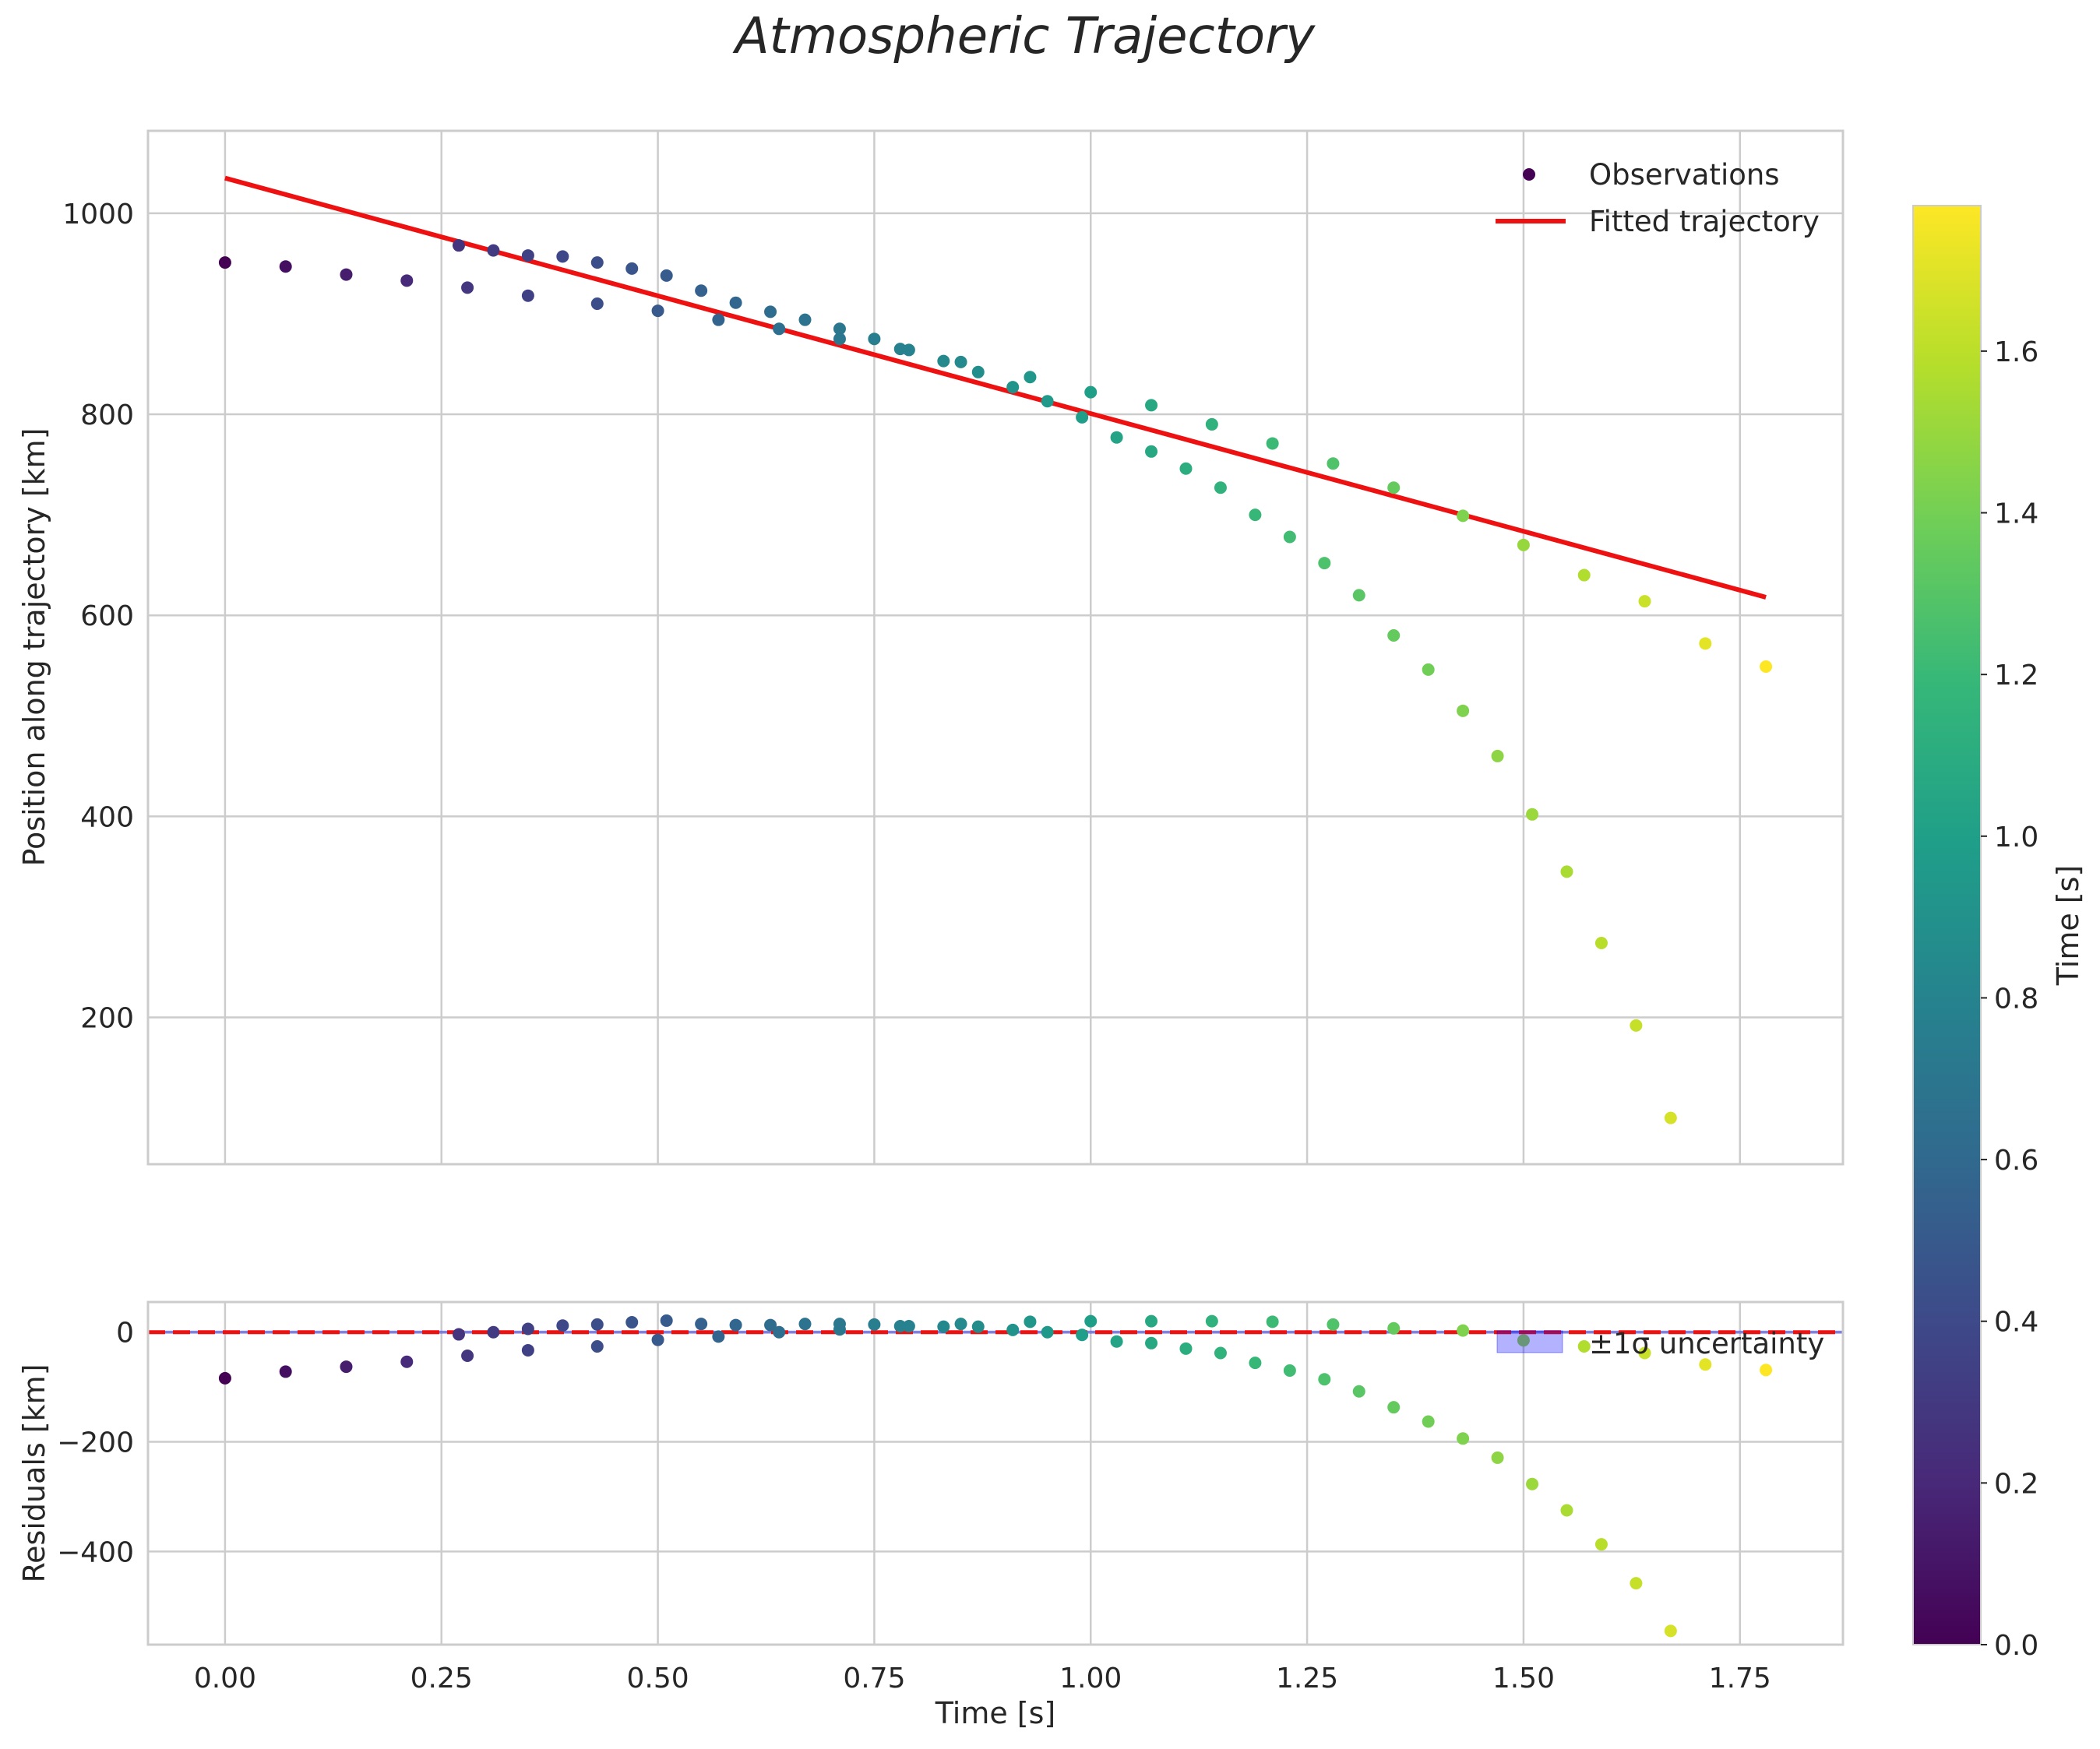 Image resolution: width=2100 pixels, height=1749 pixels. I want to click on residuals-ytick-label: −400, so click(95, 1552).